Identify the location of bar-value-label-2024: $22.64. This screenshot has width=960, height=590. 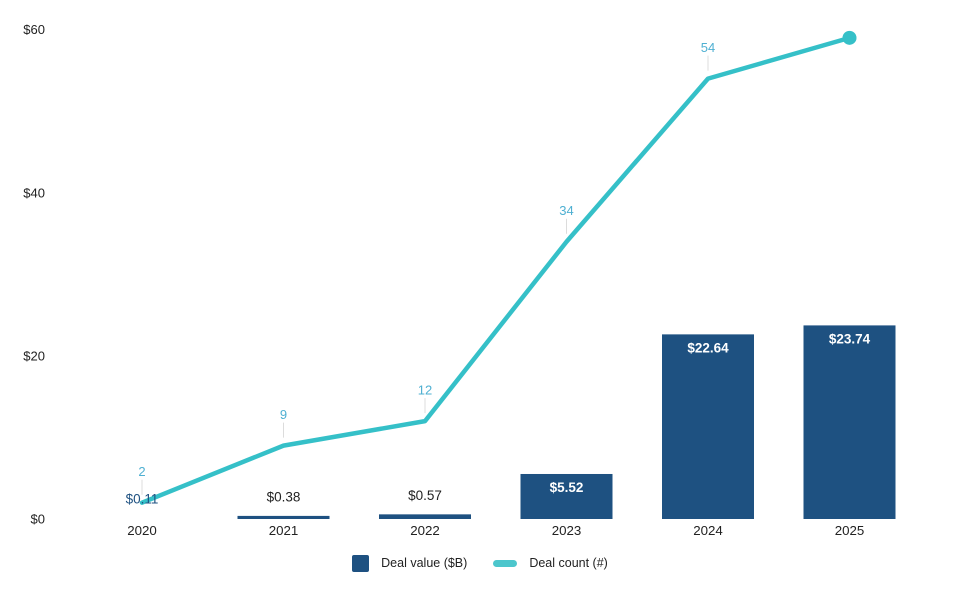
(708, 347).